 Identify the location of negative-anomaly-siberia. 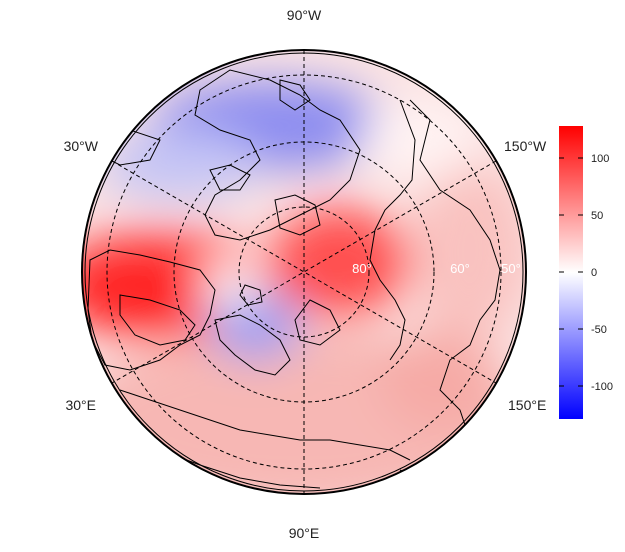
(255, 325).